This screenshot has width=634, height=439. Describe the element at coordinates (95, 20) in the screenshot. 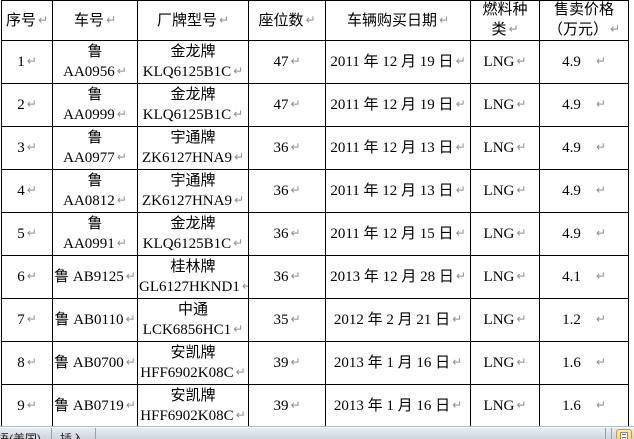

I see `header-plate: 车号 ↵` at that location.